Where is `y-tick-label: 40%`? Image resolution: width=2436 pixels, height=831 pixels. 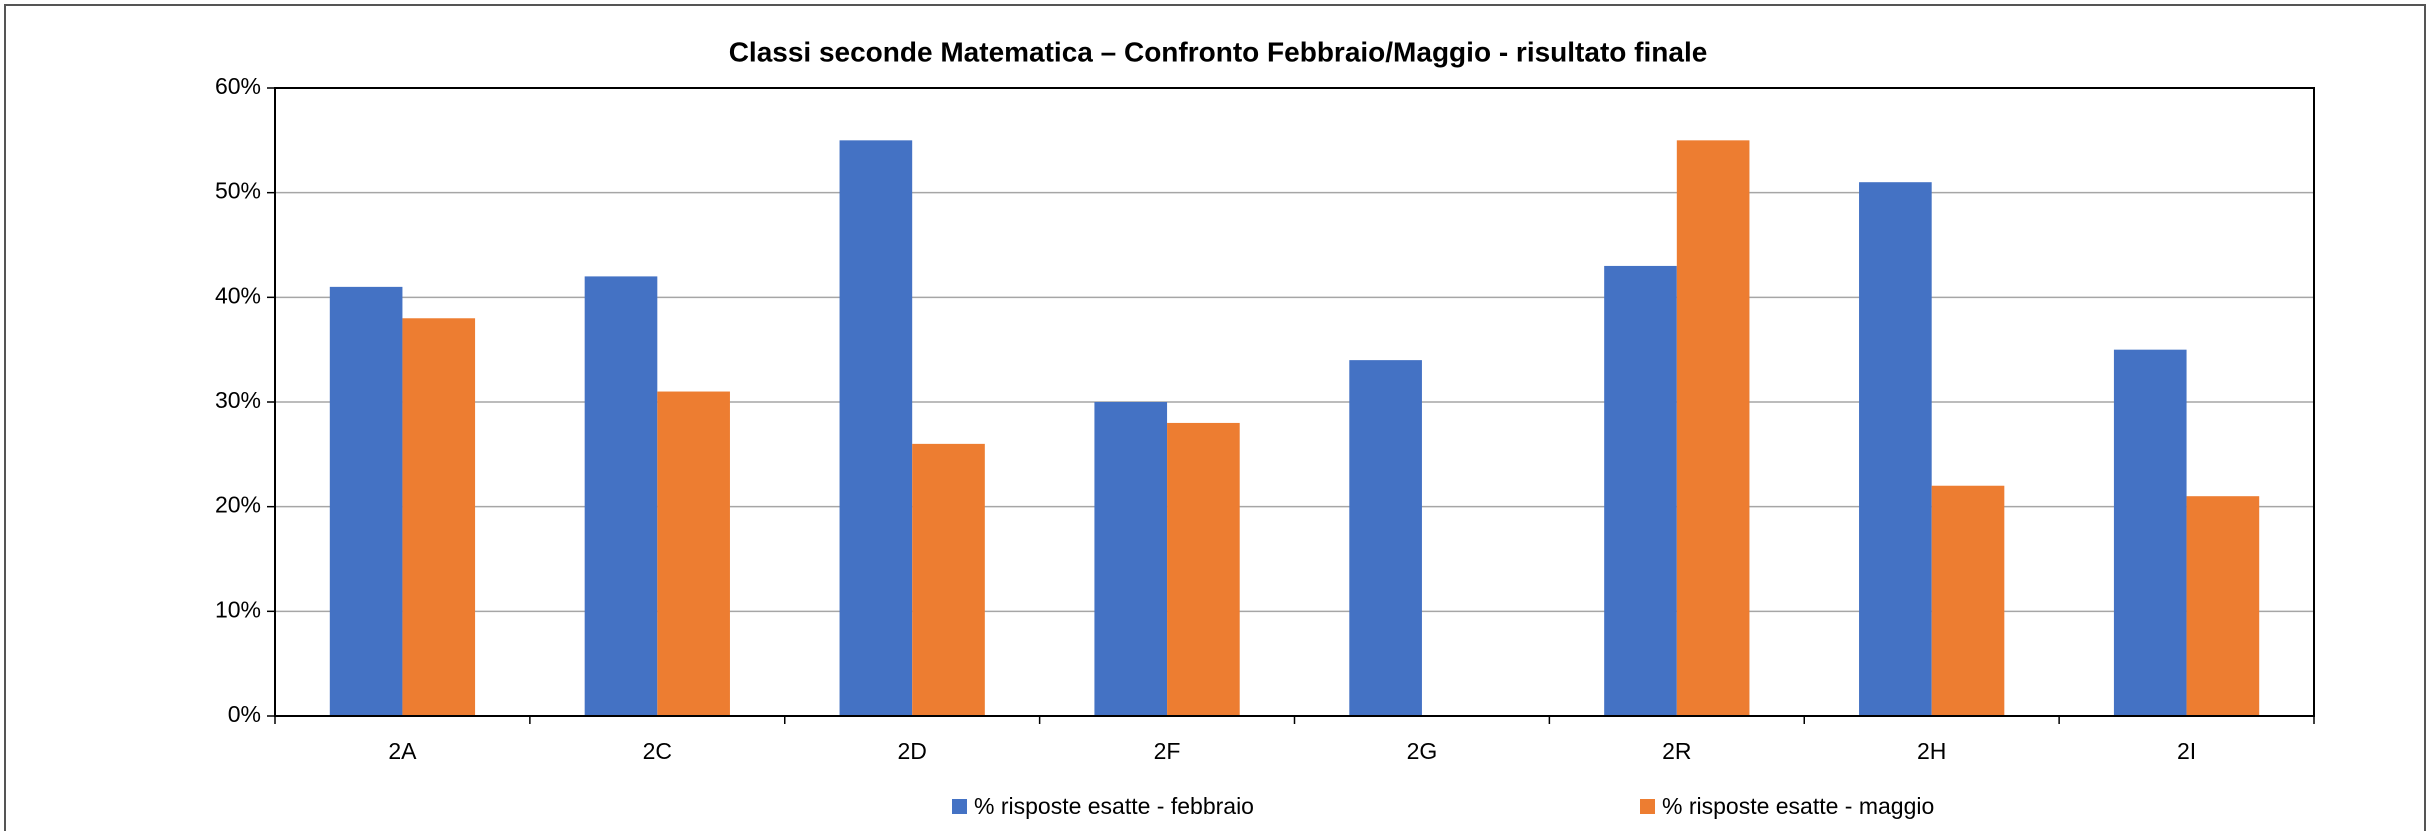
y-tick-label: 40% is located at coordinates (238, 295).